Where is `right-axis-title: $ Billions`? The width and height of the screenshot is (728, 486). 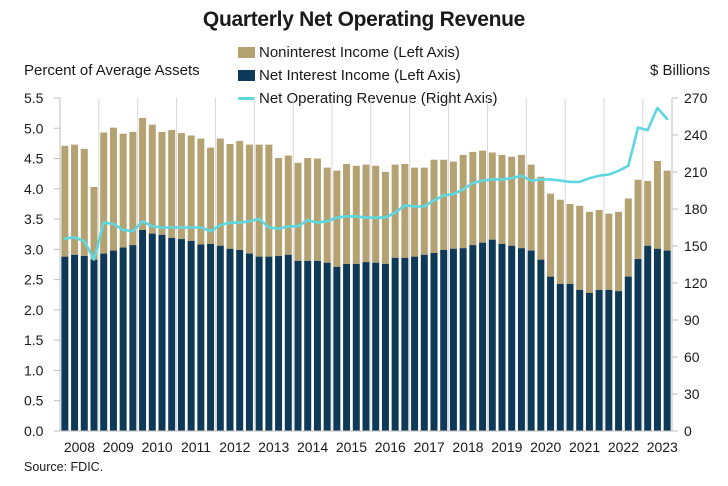
right-axis-title: $ Billions is located at coordinates (679, 70).